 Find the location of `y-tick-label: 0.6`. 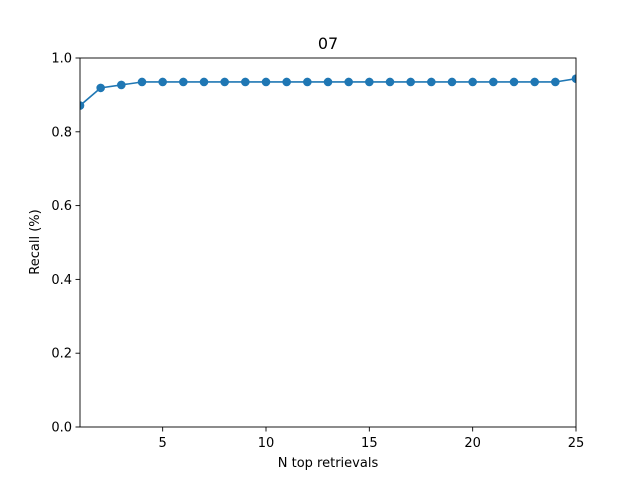

y-tick-label: 0.6 is located at coordinates (61, 206).